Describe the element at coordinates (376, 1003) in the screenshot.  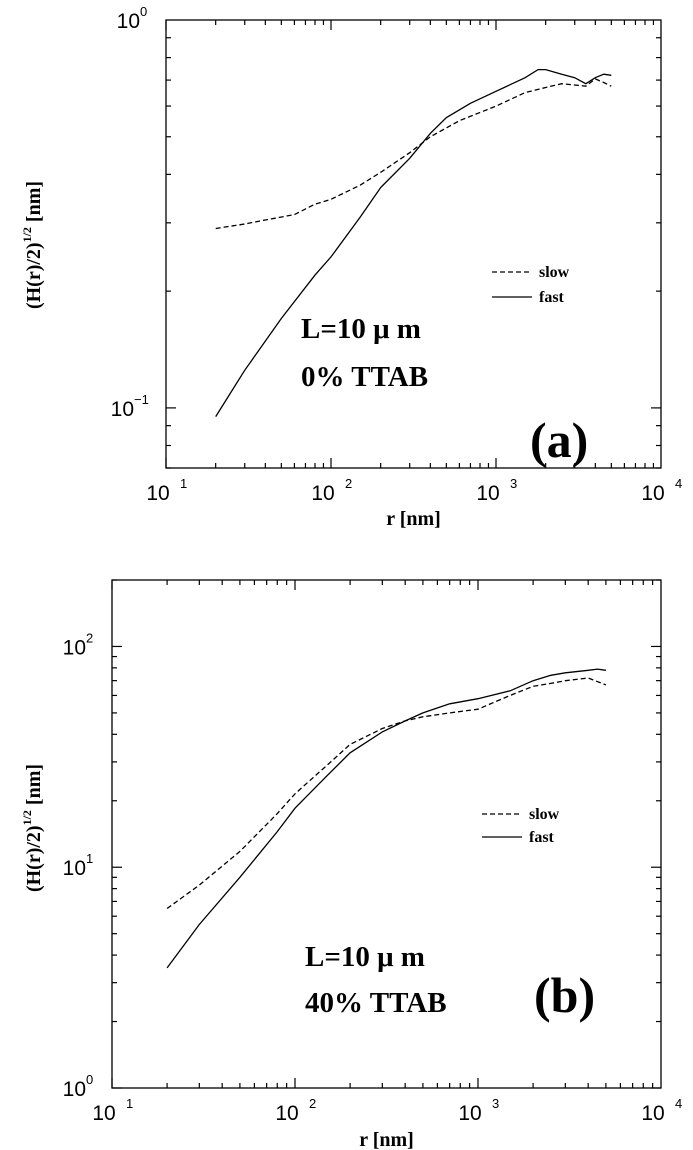
I see `annotation-line: 40% TTAB` at that location.